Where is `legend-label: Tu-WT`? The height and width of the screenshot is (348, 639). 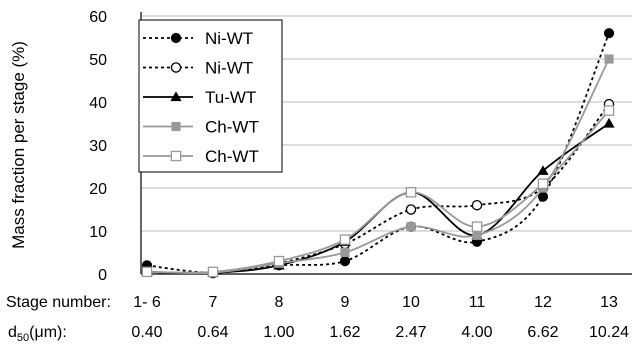
legend-label: Tu-WT is located at coordinates (230, 97).